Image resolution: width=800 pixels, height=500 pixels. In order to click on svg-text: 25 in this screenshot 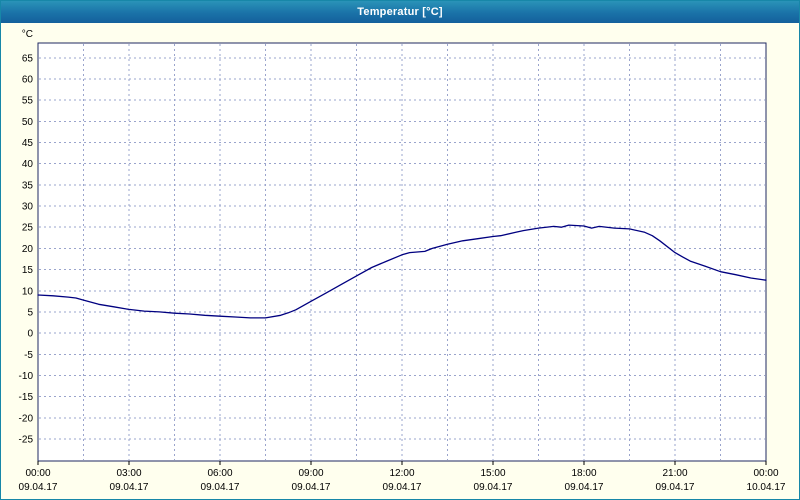, I will do `click(28, 228)`.